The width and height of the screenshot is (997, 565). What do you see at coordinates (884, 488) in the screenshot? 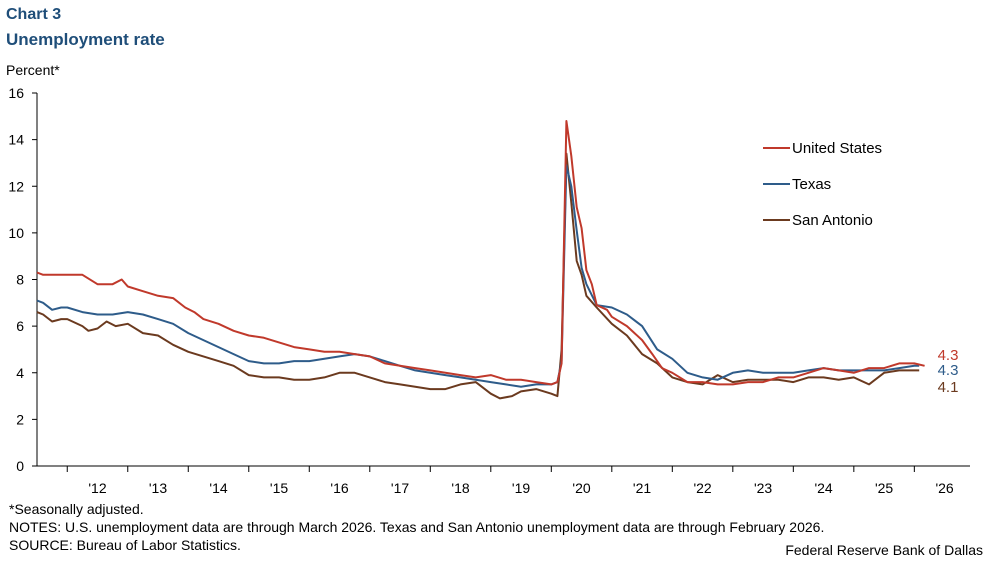
I see `x-tick-label: '25` at bounding box center [884, 488].